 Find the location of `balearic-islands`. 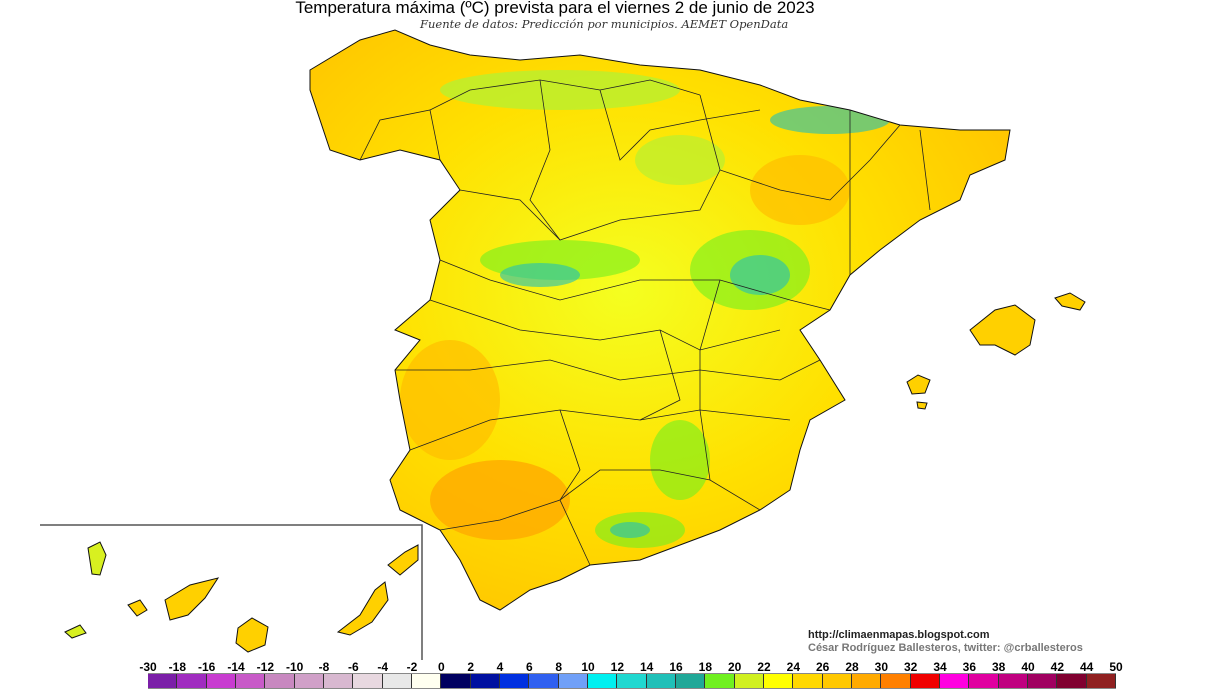

balearic-islands is located at coordinates (996, 351).